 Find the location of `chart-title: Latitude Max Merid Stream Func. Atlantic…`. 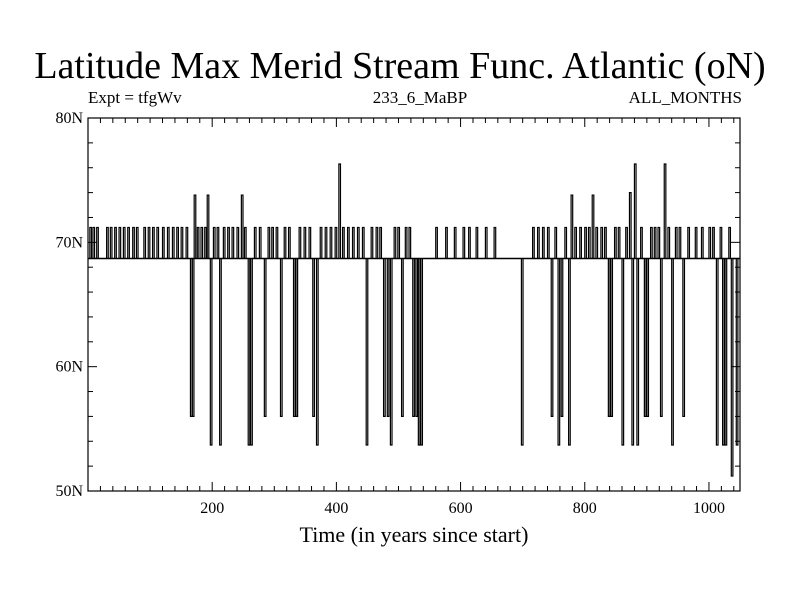

chart-title: Latitude Max Merid Stream Func. Atlantic… is located at coordinates (400, 66).